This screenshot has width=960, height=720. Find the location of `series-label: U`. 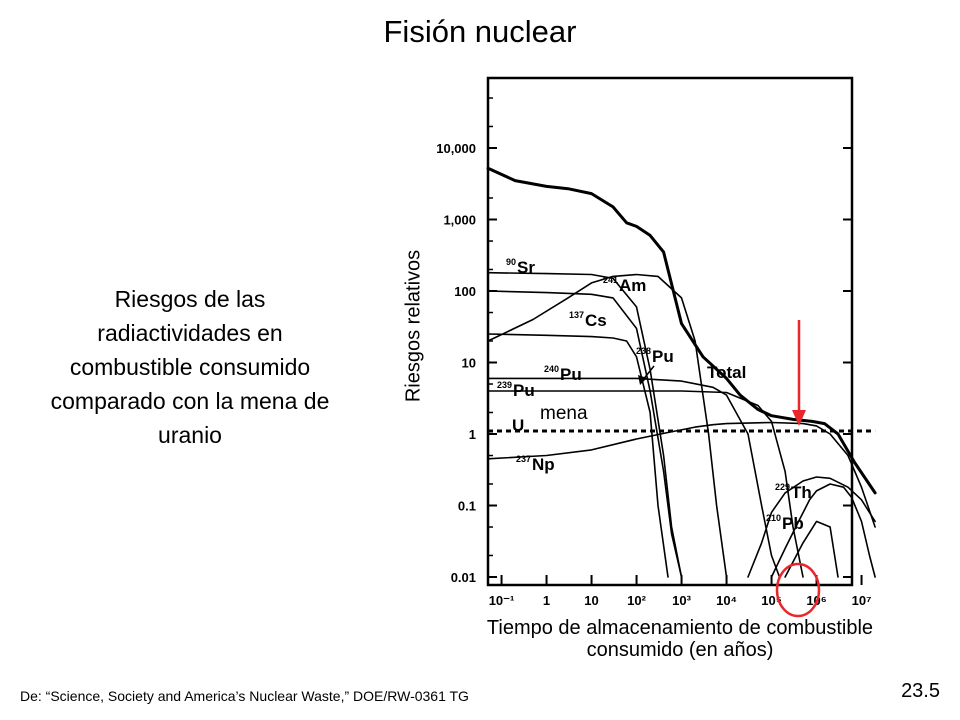

series-label: U is located at coordinates (518, 425).